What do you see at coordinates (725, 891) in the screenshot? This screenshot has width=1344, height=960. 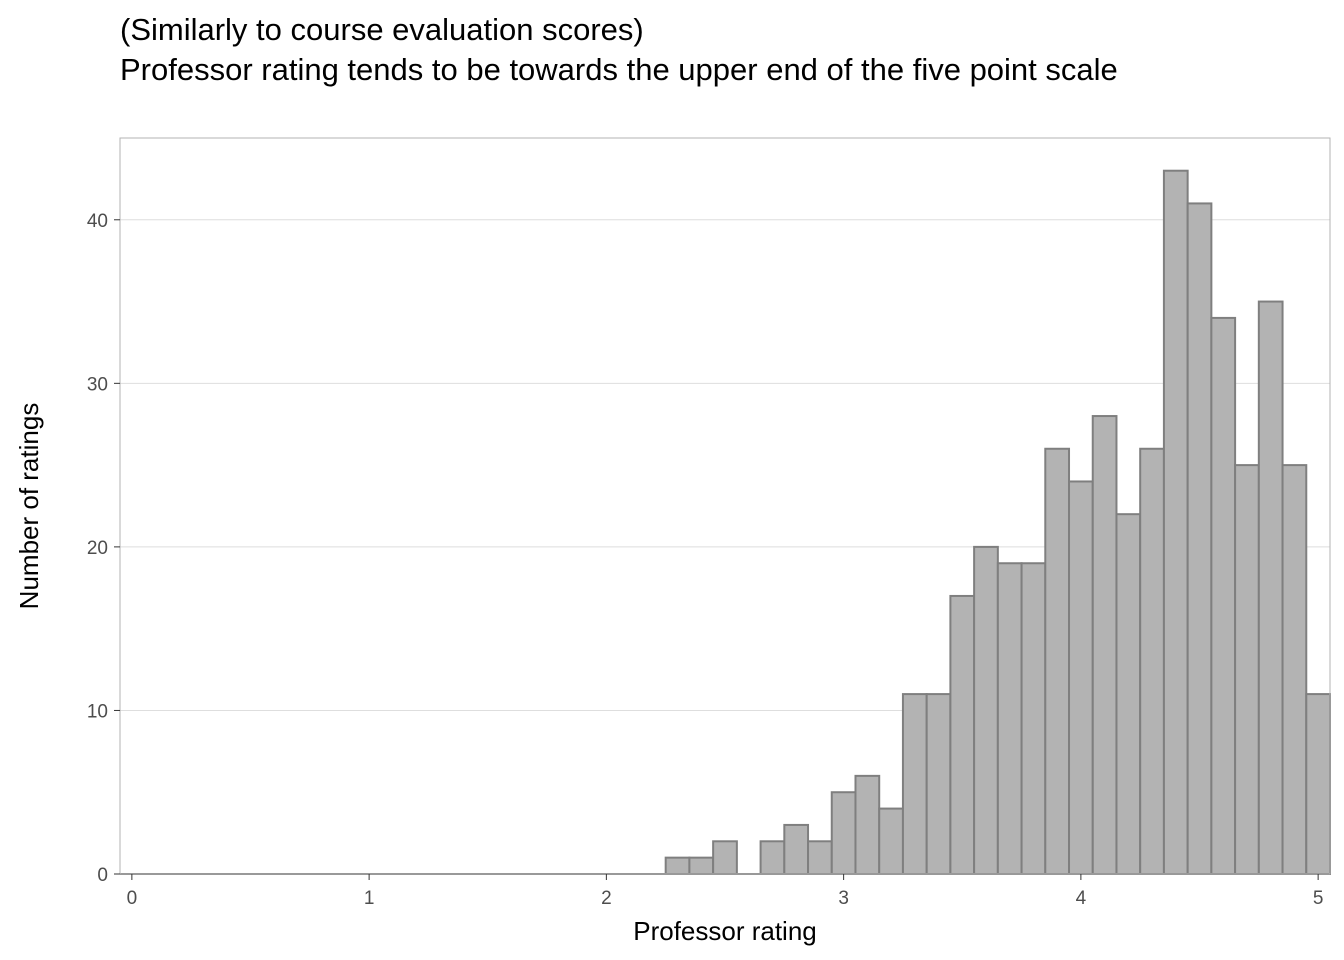 I see `x-axis: 0 1 2 3 4 5` at bounding box center [725, 891].